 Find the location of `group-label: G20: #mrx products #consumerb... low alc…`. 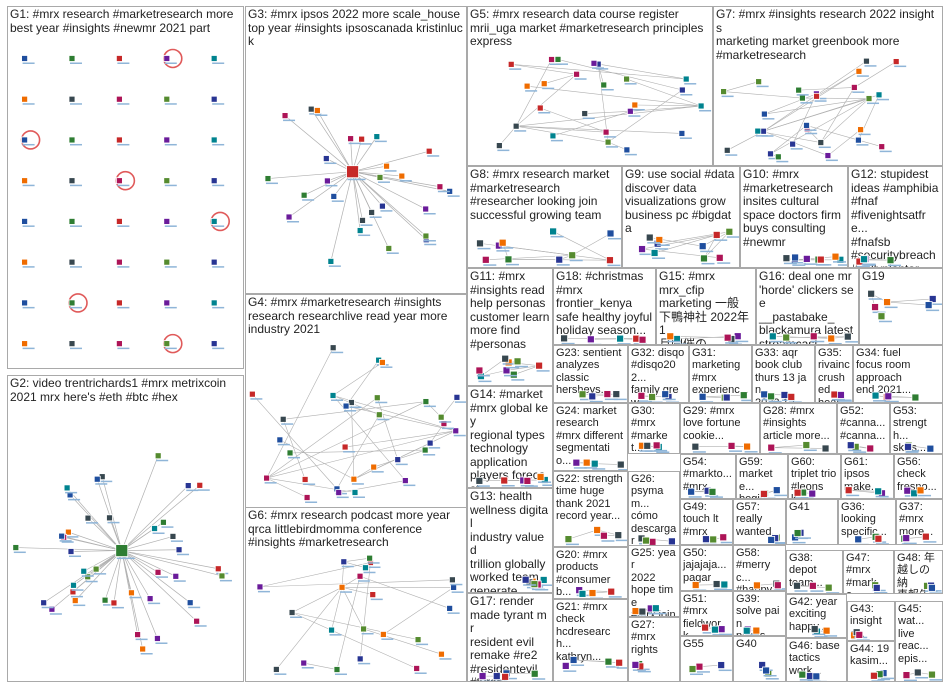

group-label: G20: #mrx products #consumerb... low alc… is located at coordinates (583, 574).